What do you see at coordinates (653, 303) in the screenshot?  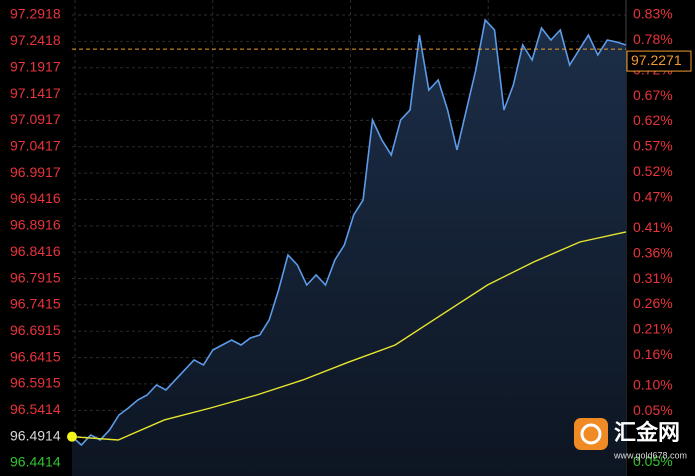 I see `y2-tick-label: 0.26%` at bounding box center [653, 303].